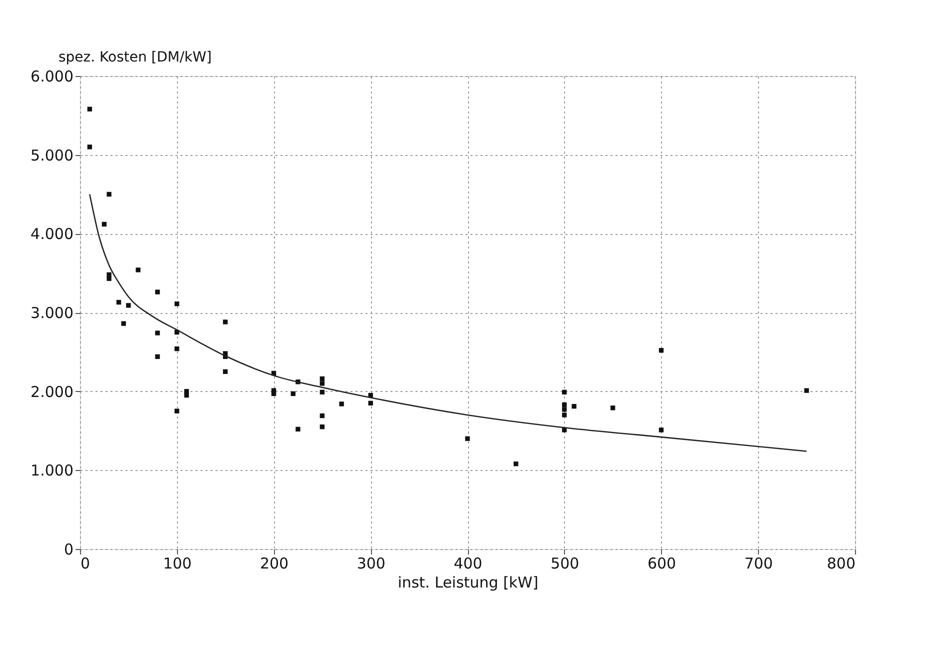 The width and height of the screenshot is (952, 656). What do you see at coordinates (661, 563) in the screenshot?
I see `x-tick-label: 600` at bounding box center [661, 563].